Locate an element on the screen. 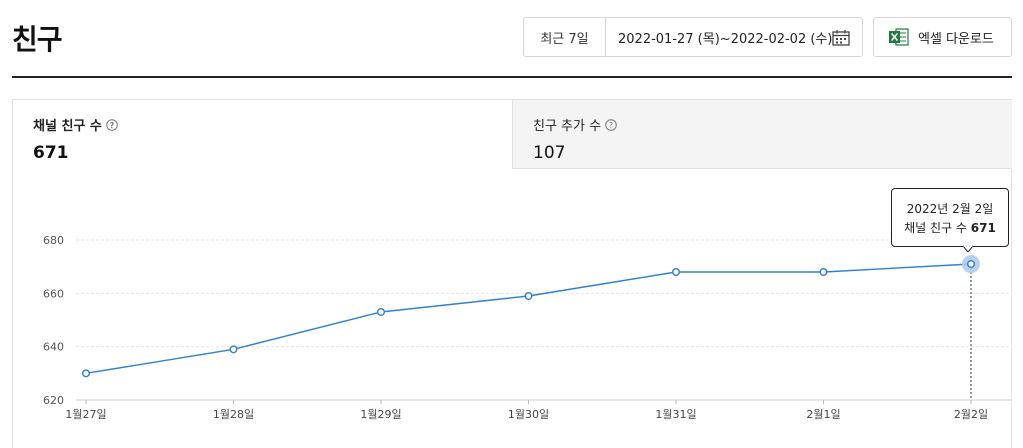 The image size is (1023, 448). tooltip-metric-row: 채널 친구 수 671 is located at coordinates (950, 228).